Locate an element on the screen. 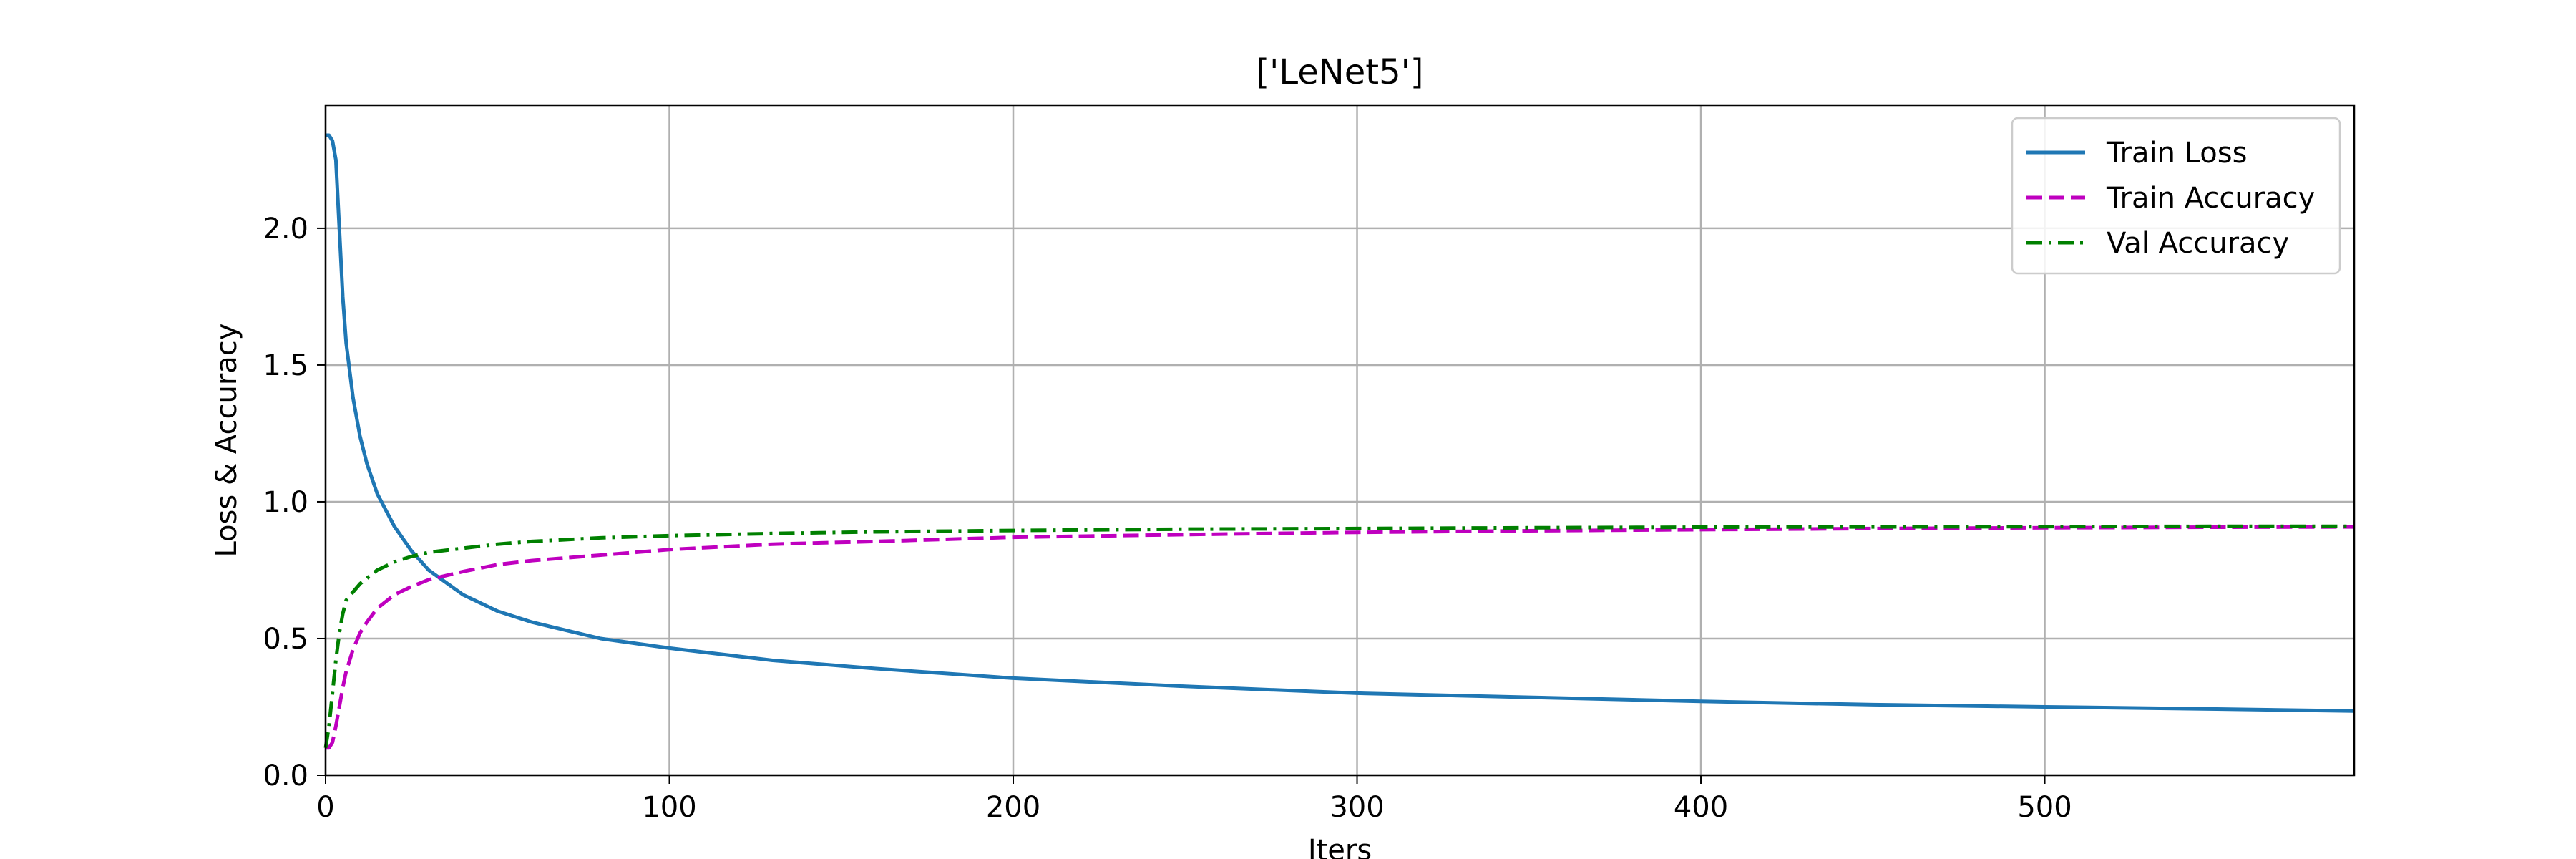  y-axis-ticks: 0.0 0.5 1.0 1.5 2.0 is located at coordinates (294, 502).